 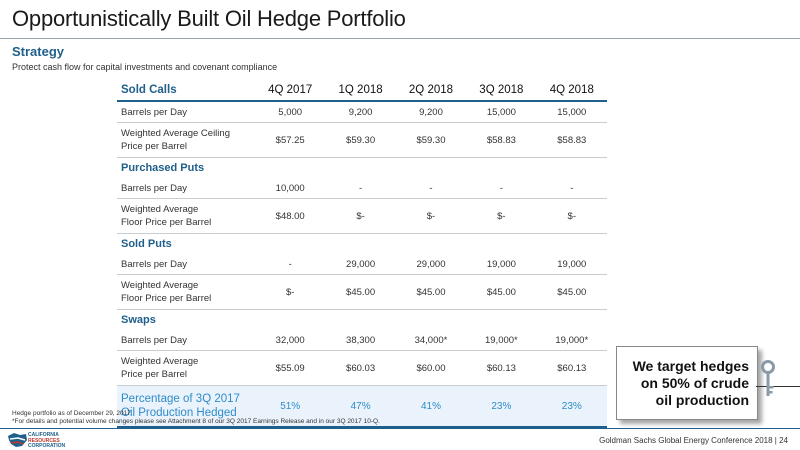 What do you see at coordinates (431, 90) in the screenshot?
I see `quarter-header: 2Q 2018` at bounding box center [431, 90].